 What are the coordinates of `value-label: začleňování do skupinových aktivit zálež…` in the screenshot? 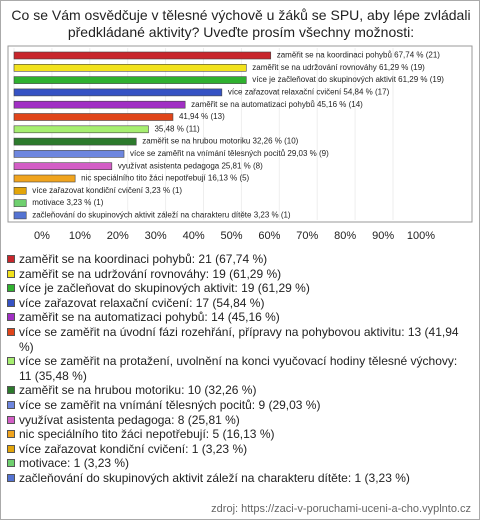 It's located at (161, 215).